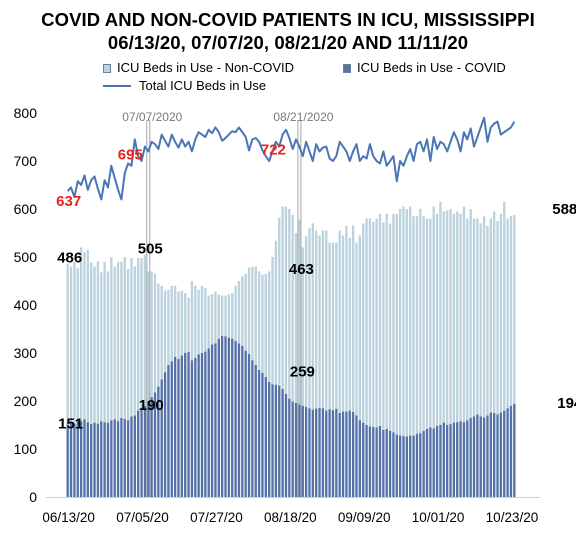 This screenshot has width=576, height=537. Describe the element at coordinates (291, 158) in the screenshot. I see `total-icu-line` at that location.